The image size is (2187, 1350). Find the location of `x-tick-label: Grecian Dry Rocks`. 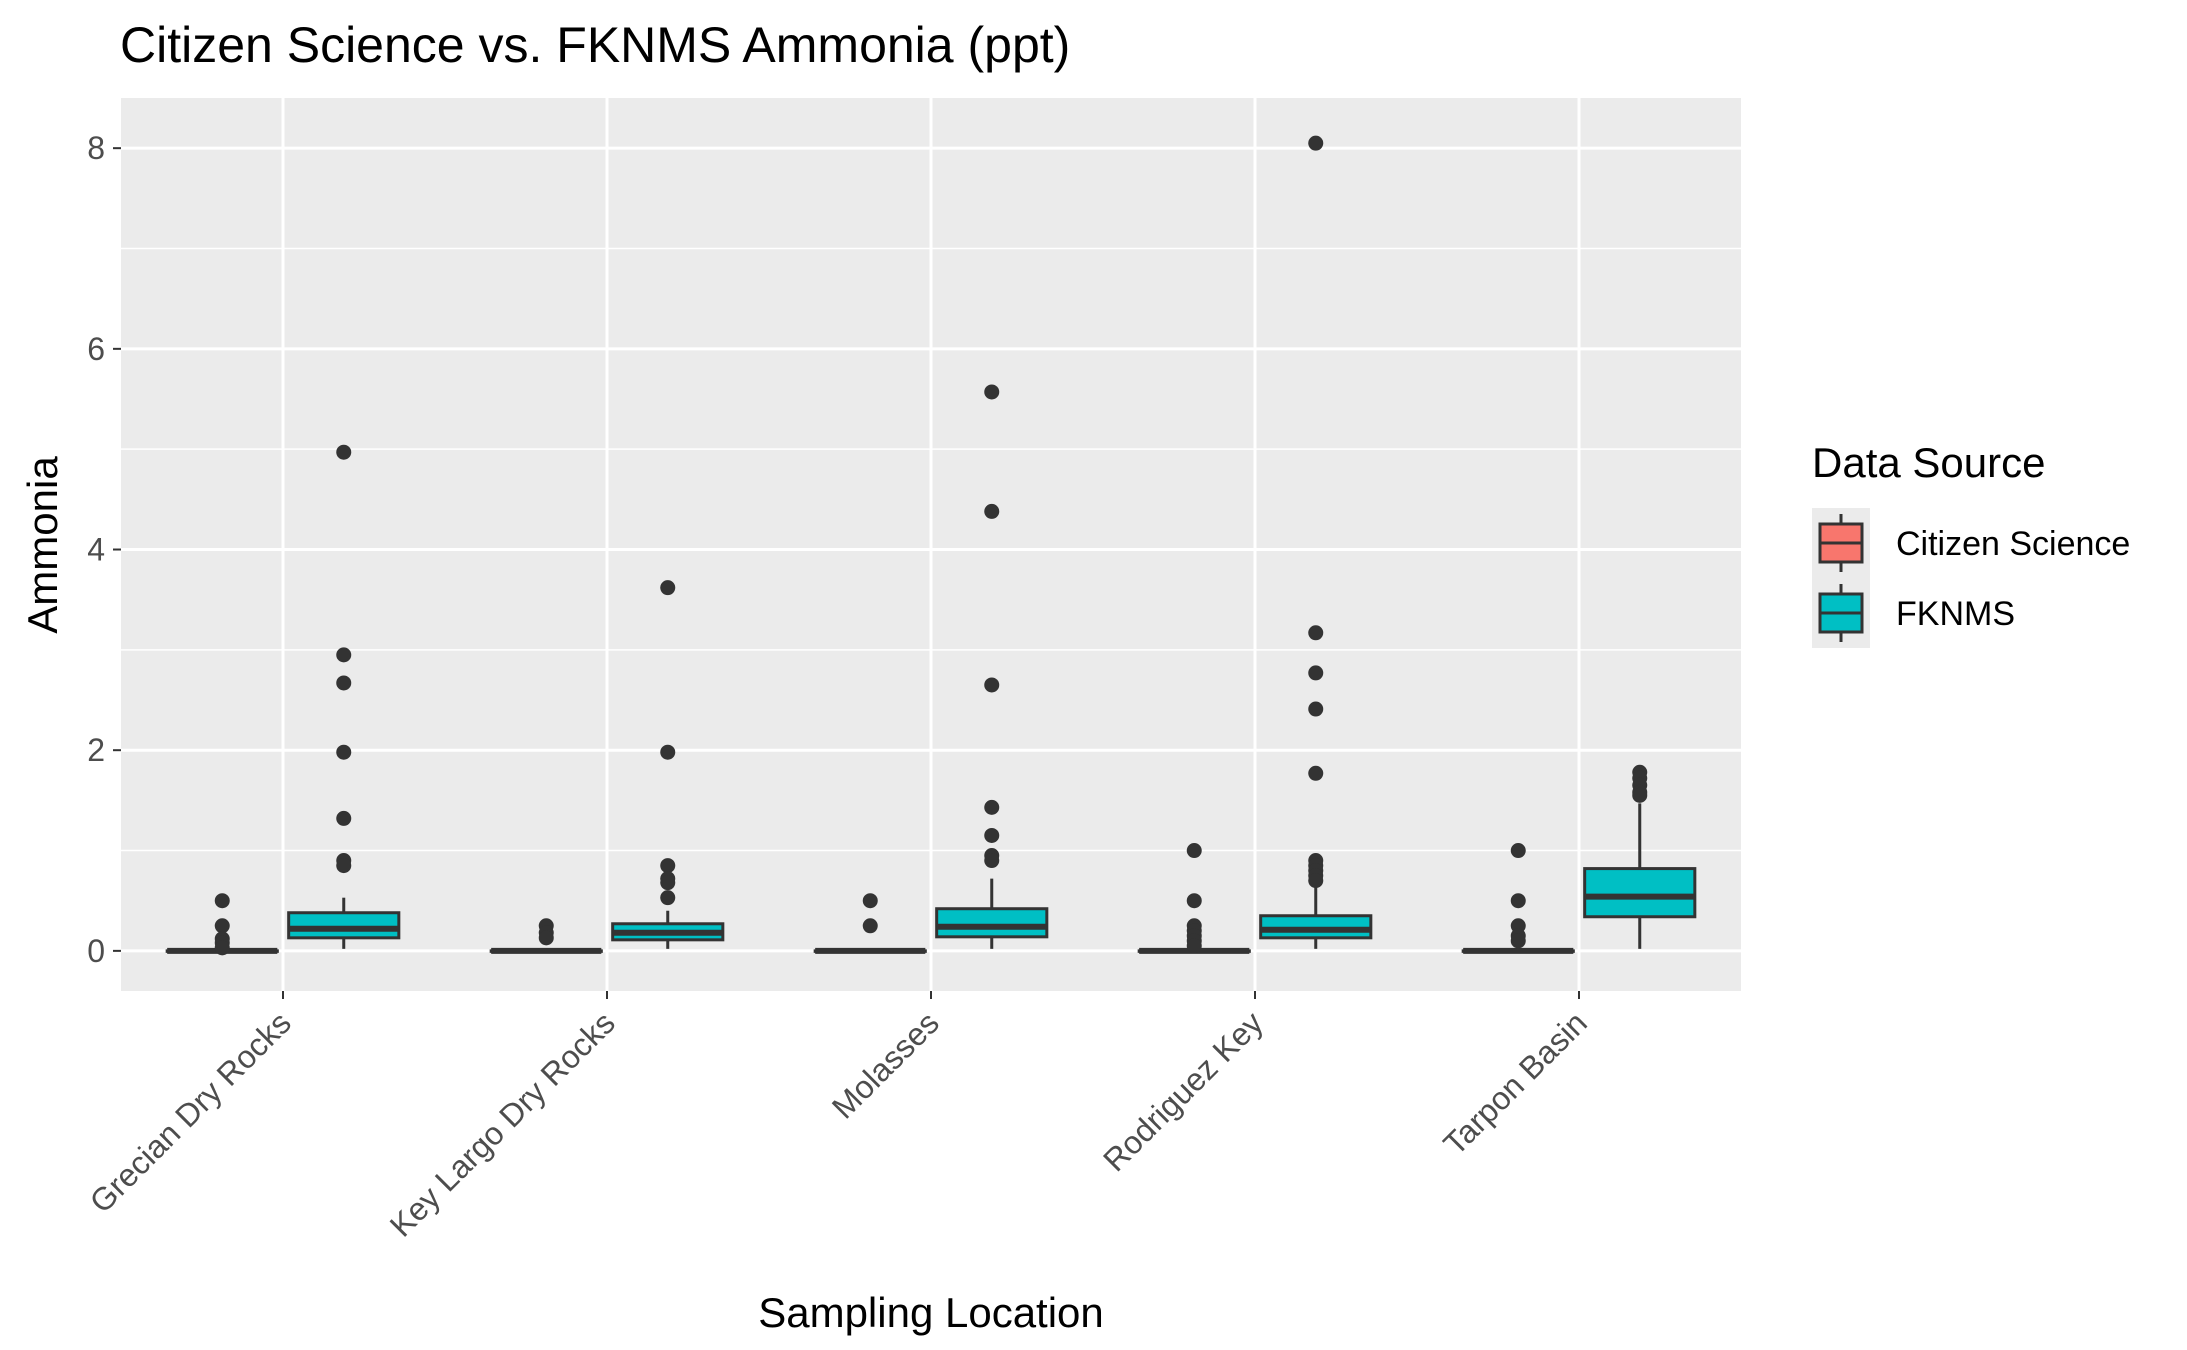

x-tick-label: Grecian Dry Rocks is located at coordinates (190, 1111).